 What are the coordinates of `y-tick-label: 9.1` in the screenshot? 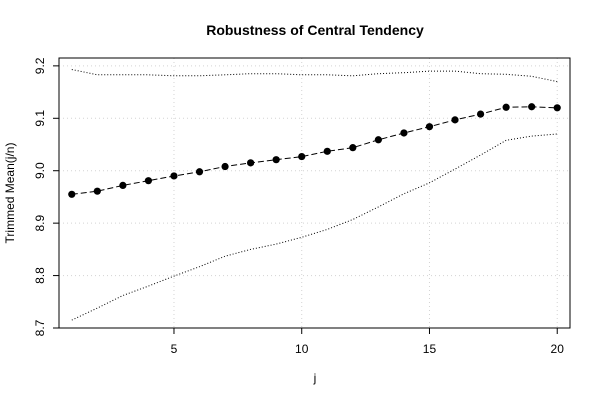 It's located at (40, 118).